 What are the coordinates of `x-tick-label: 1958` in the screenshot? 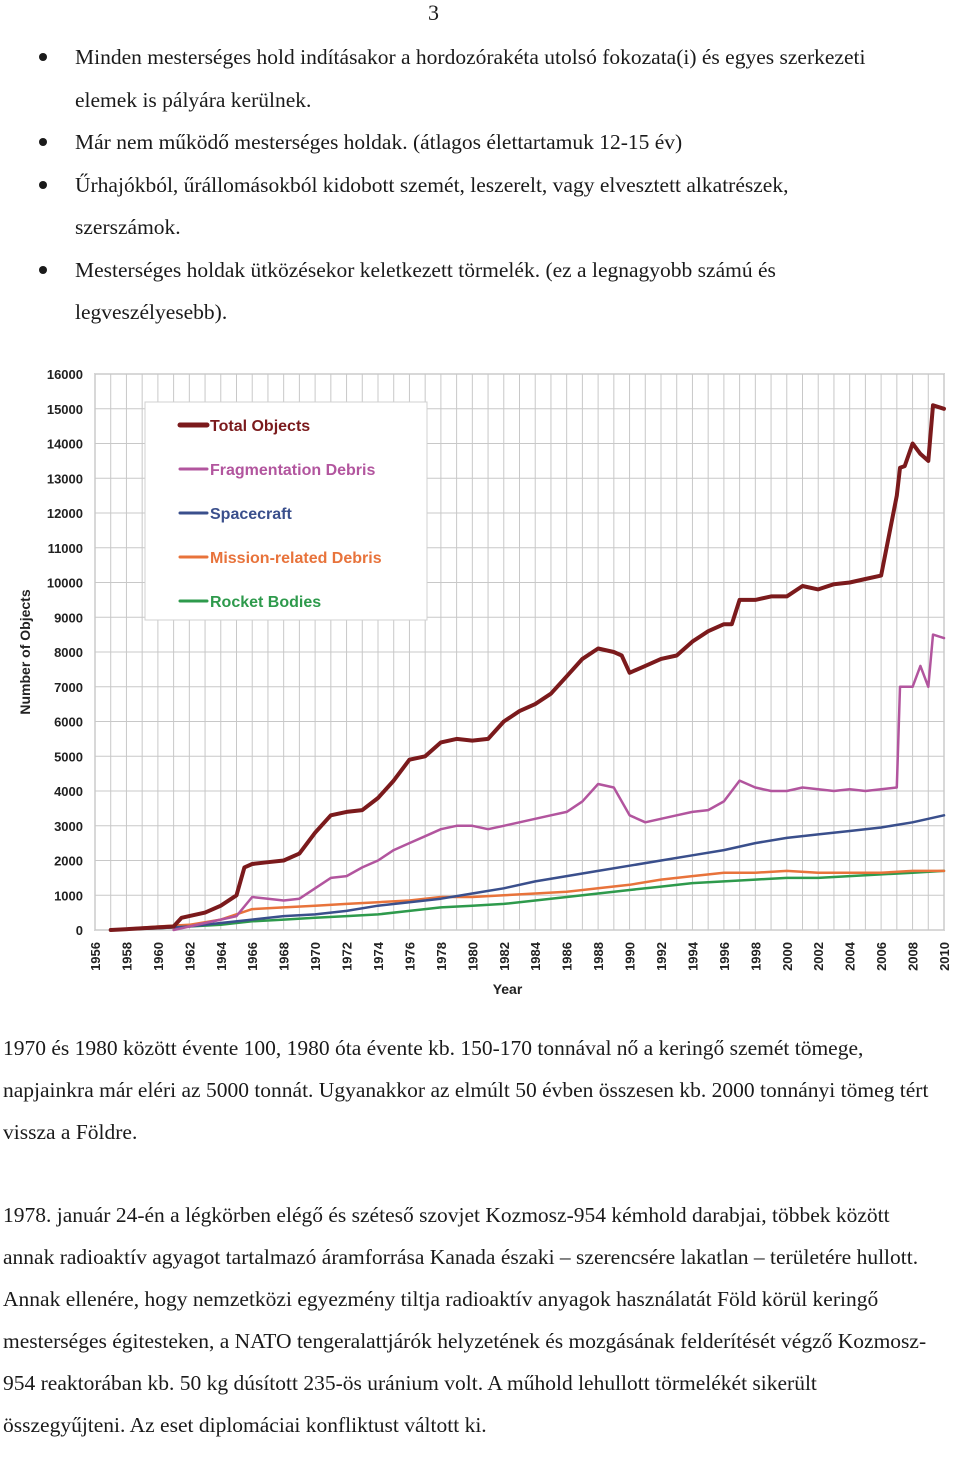 It's located at (126, 956).